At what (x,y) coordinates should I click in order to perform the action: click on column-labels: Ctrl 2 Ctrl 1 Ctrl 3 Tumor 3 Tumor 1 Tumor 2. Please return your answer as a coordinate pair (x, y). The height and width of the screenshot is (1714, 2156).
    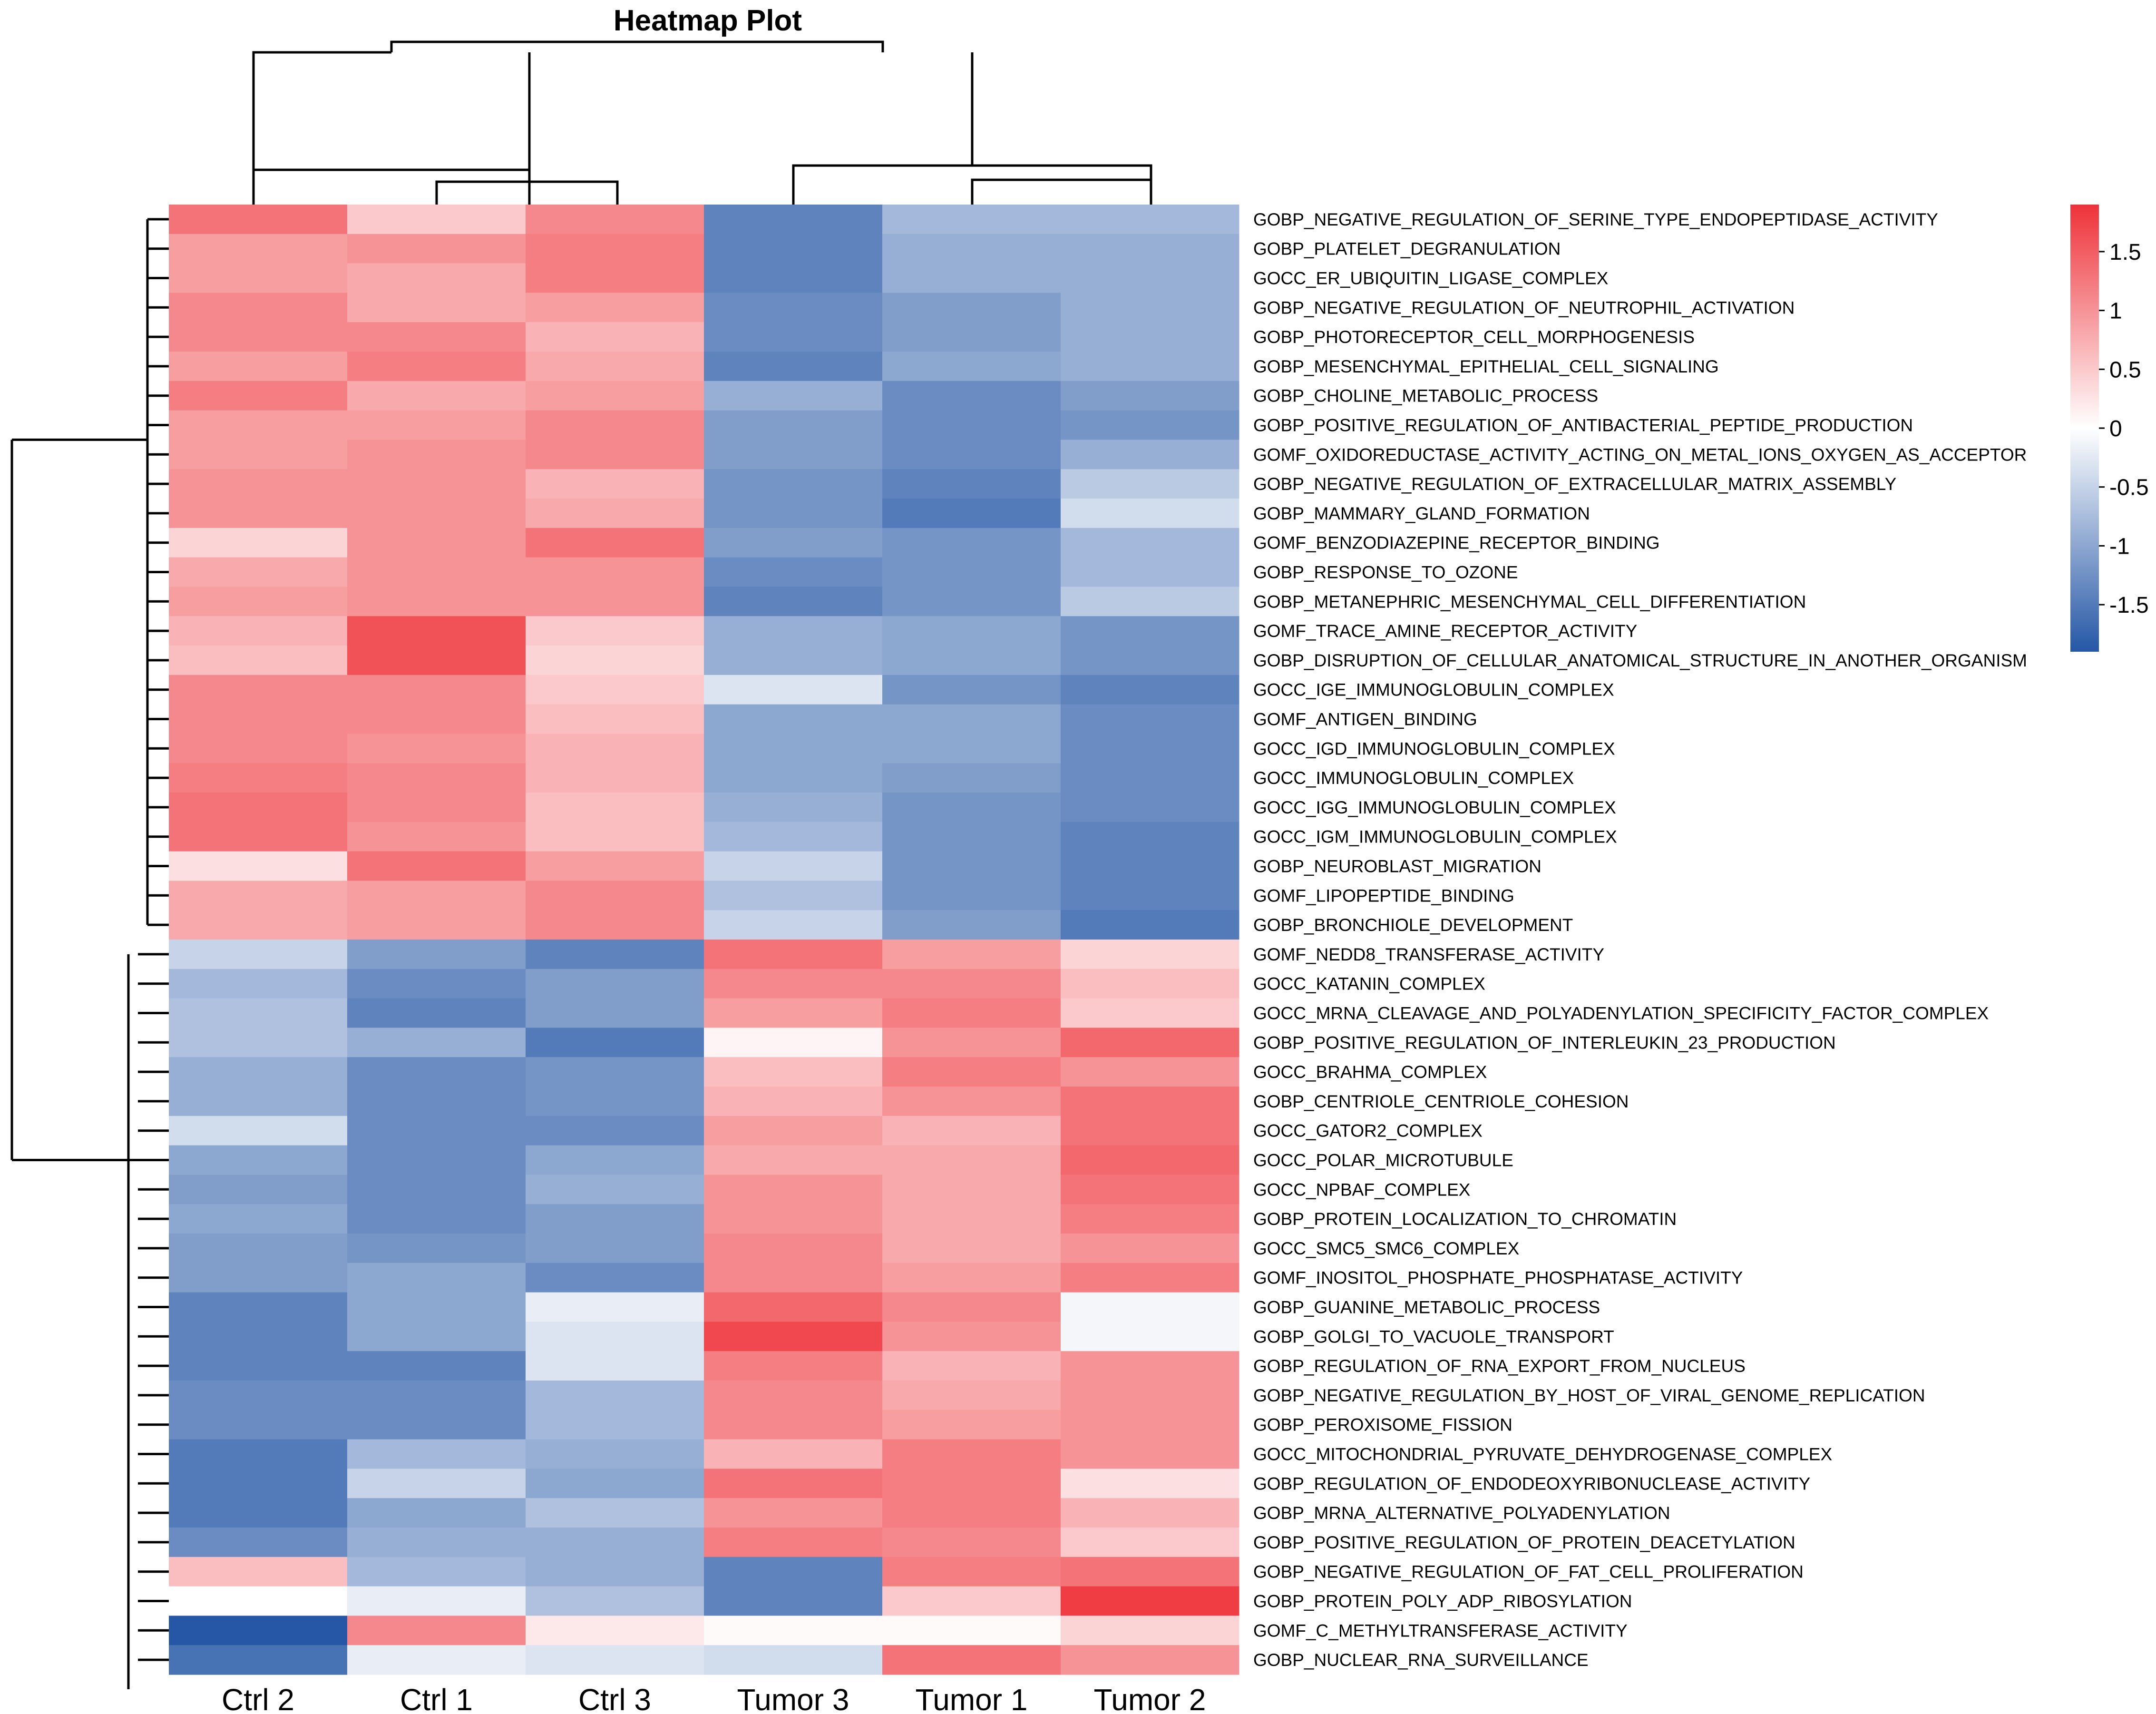
    Looking at the image, I should click on (714, 1698).